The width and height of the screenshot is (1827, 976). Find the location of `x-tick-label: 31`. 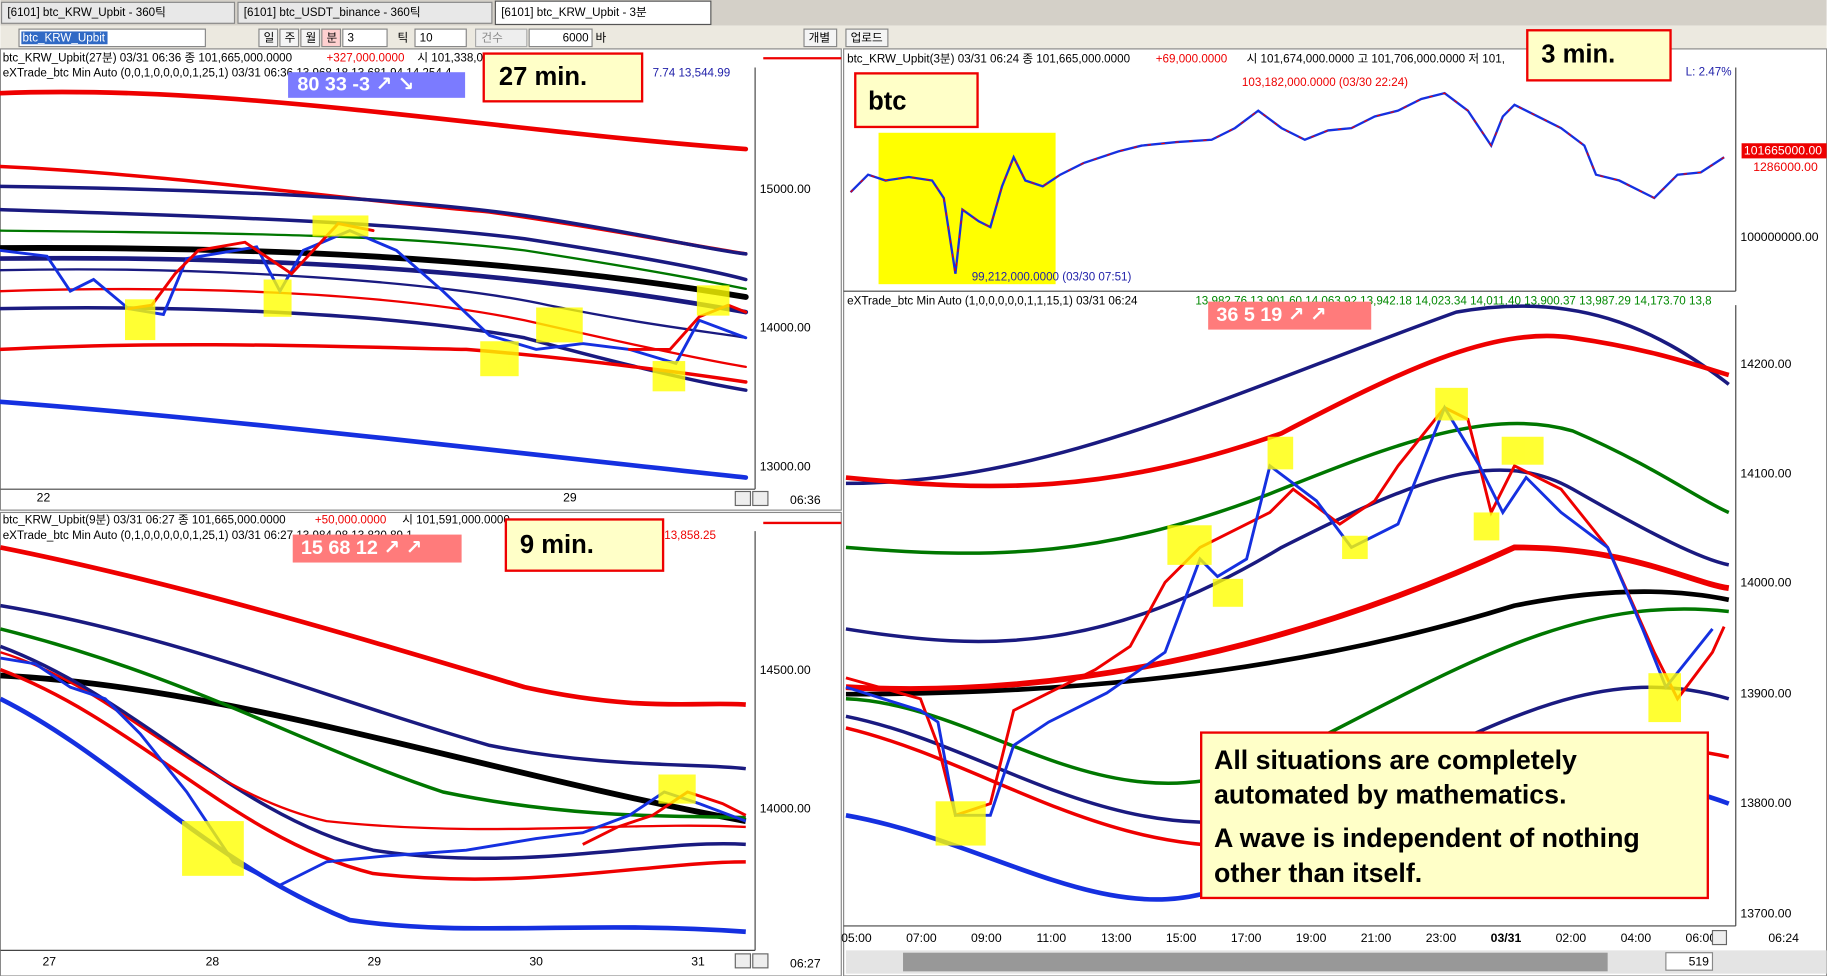

x-tick-label: 31 is located at coordinates (698, 961).